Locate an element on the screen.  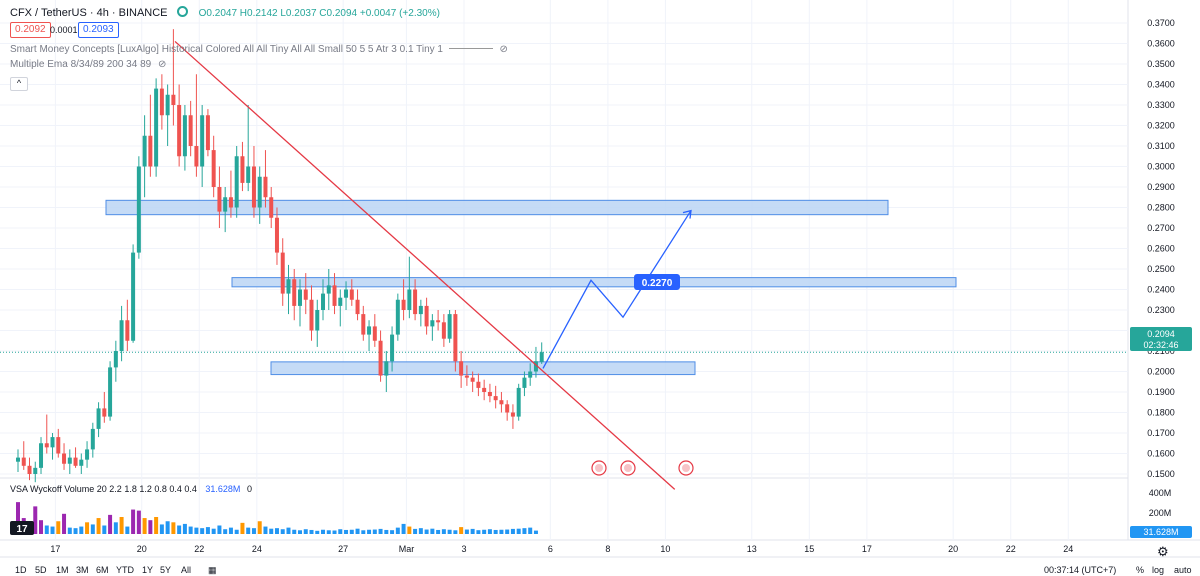
settings-gear-icon: ⚙ is located at coordinates (1163, 551).